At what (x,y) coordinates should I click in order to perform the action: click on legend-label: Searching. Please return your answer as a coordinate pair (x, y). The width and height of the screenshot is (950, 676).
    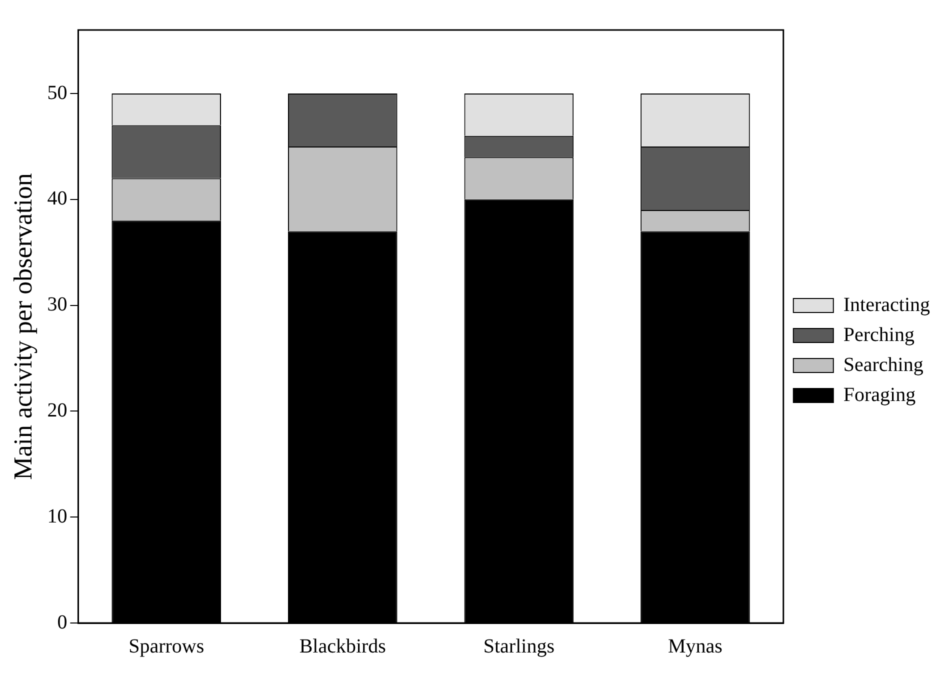
    Looking at the image, I should click on (883, 365).